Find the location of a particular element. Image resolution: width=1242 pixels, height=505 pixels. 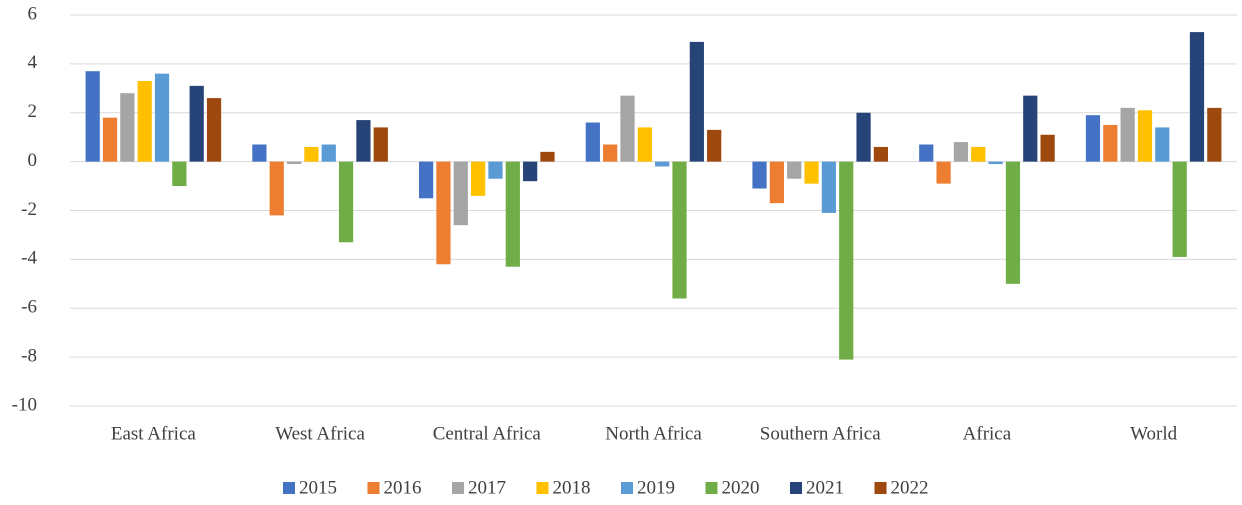

x-tick-label: World is located at coordinates (1154, 433).